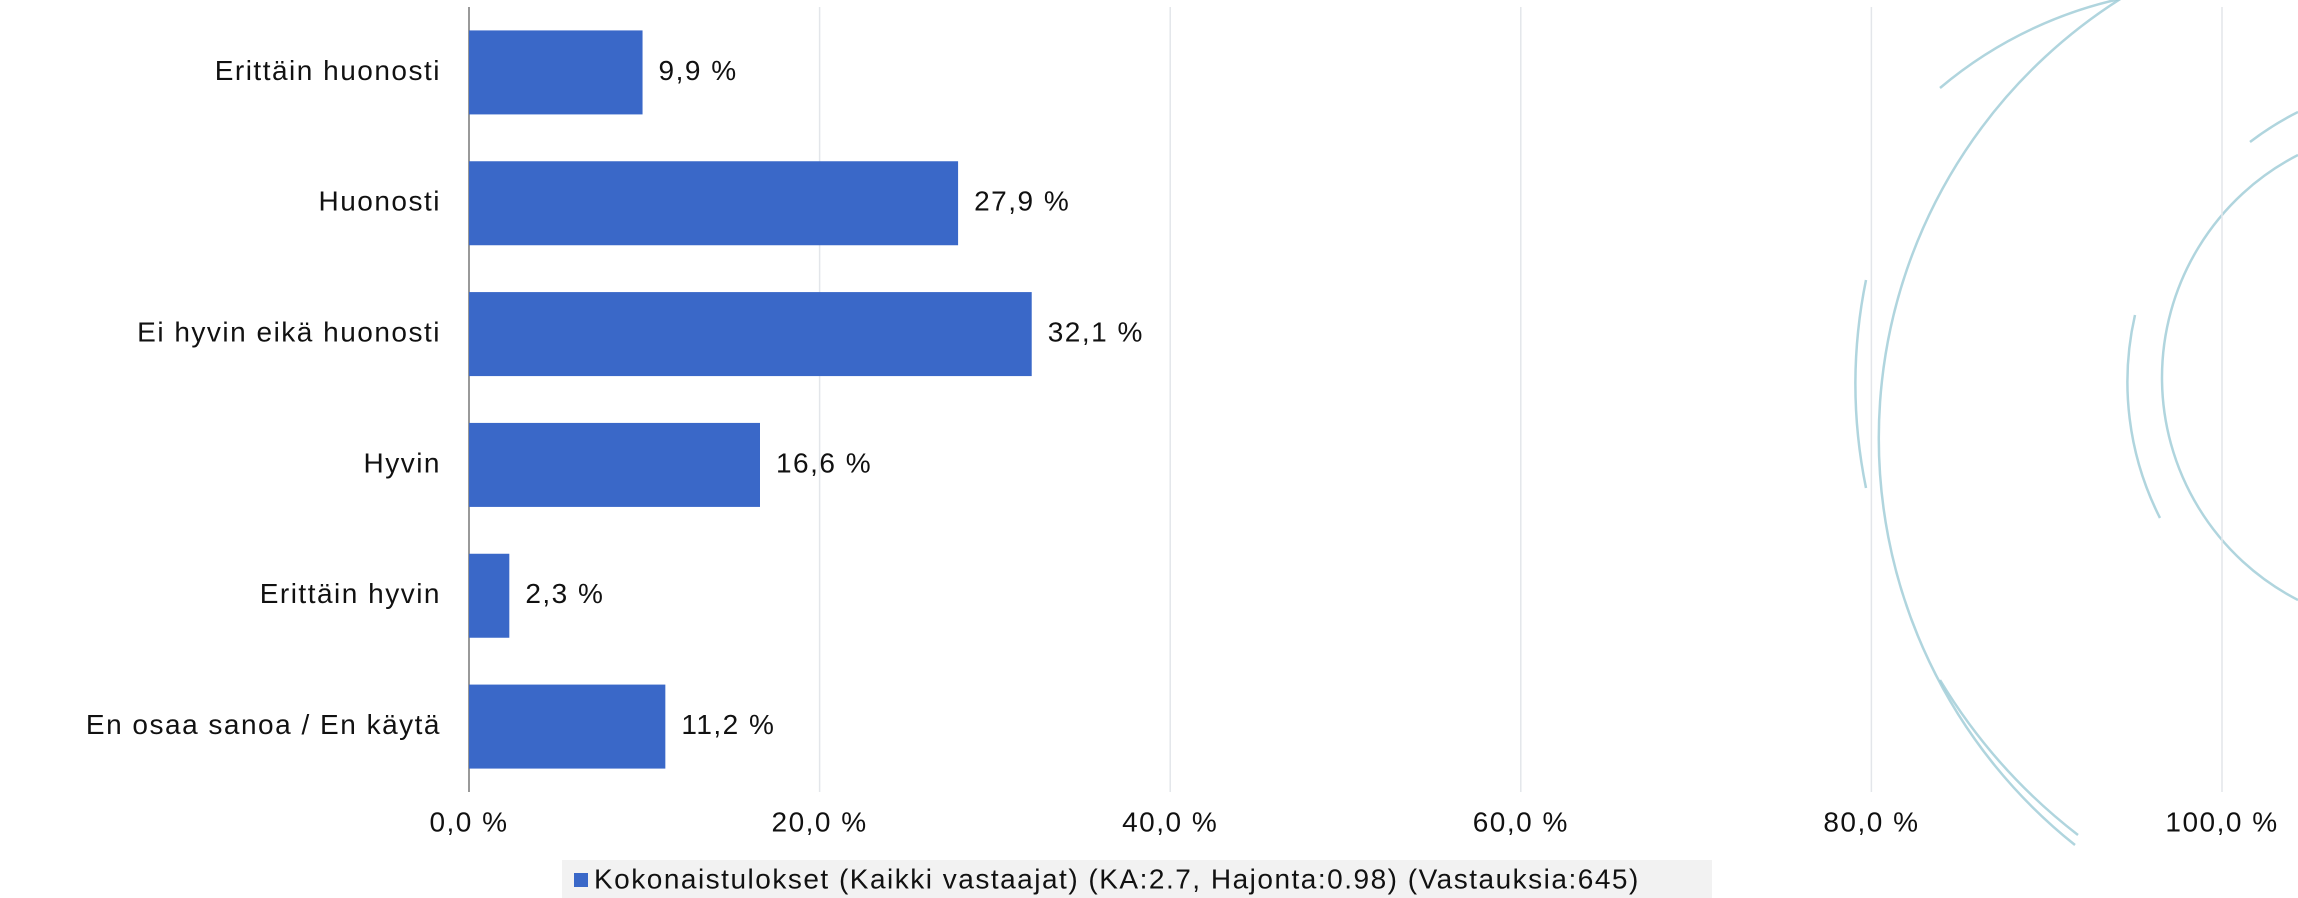  What do you see at coordinates (698, 70) in the screenshot?
I see `value-label: 9,9 %` at bounding box center [698, 70].